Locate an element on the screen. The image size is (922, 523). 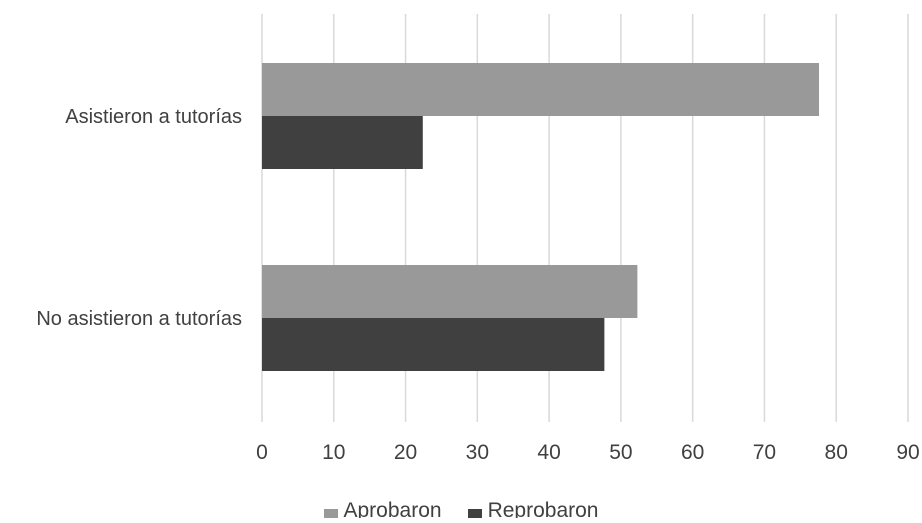
x-tick-label-40: 40 is located at coordinates (548, 452).